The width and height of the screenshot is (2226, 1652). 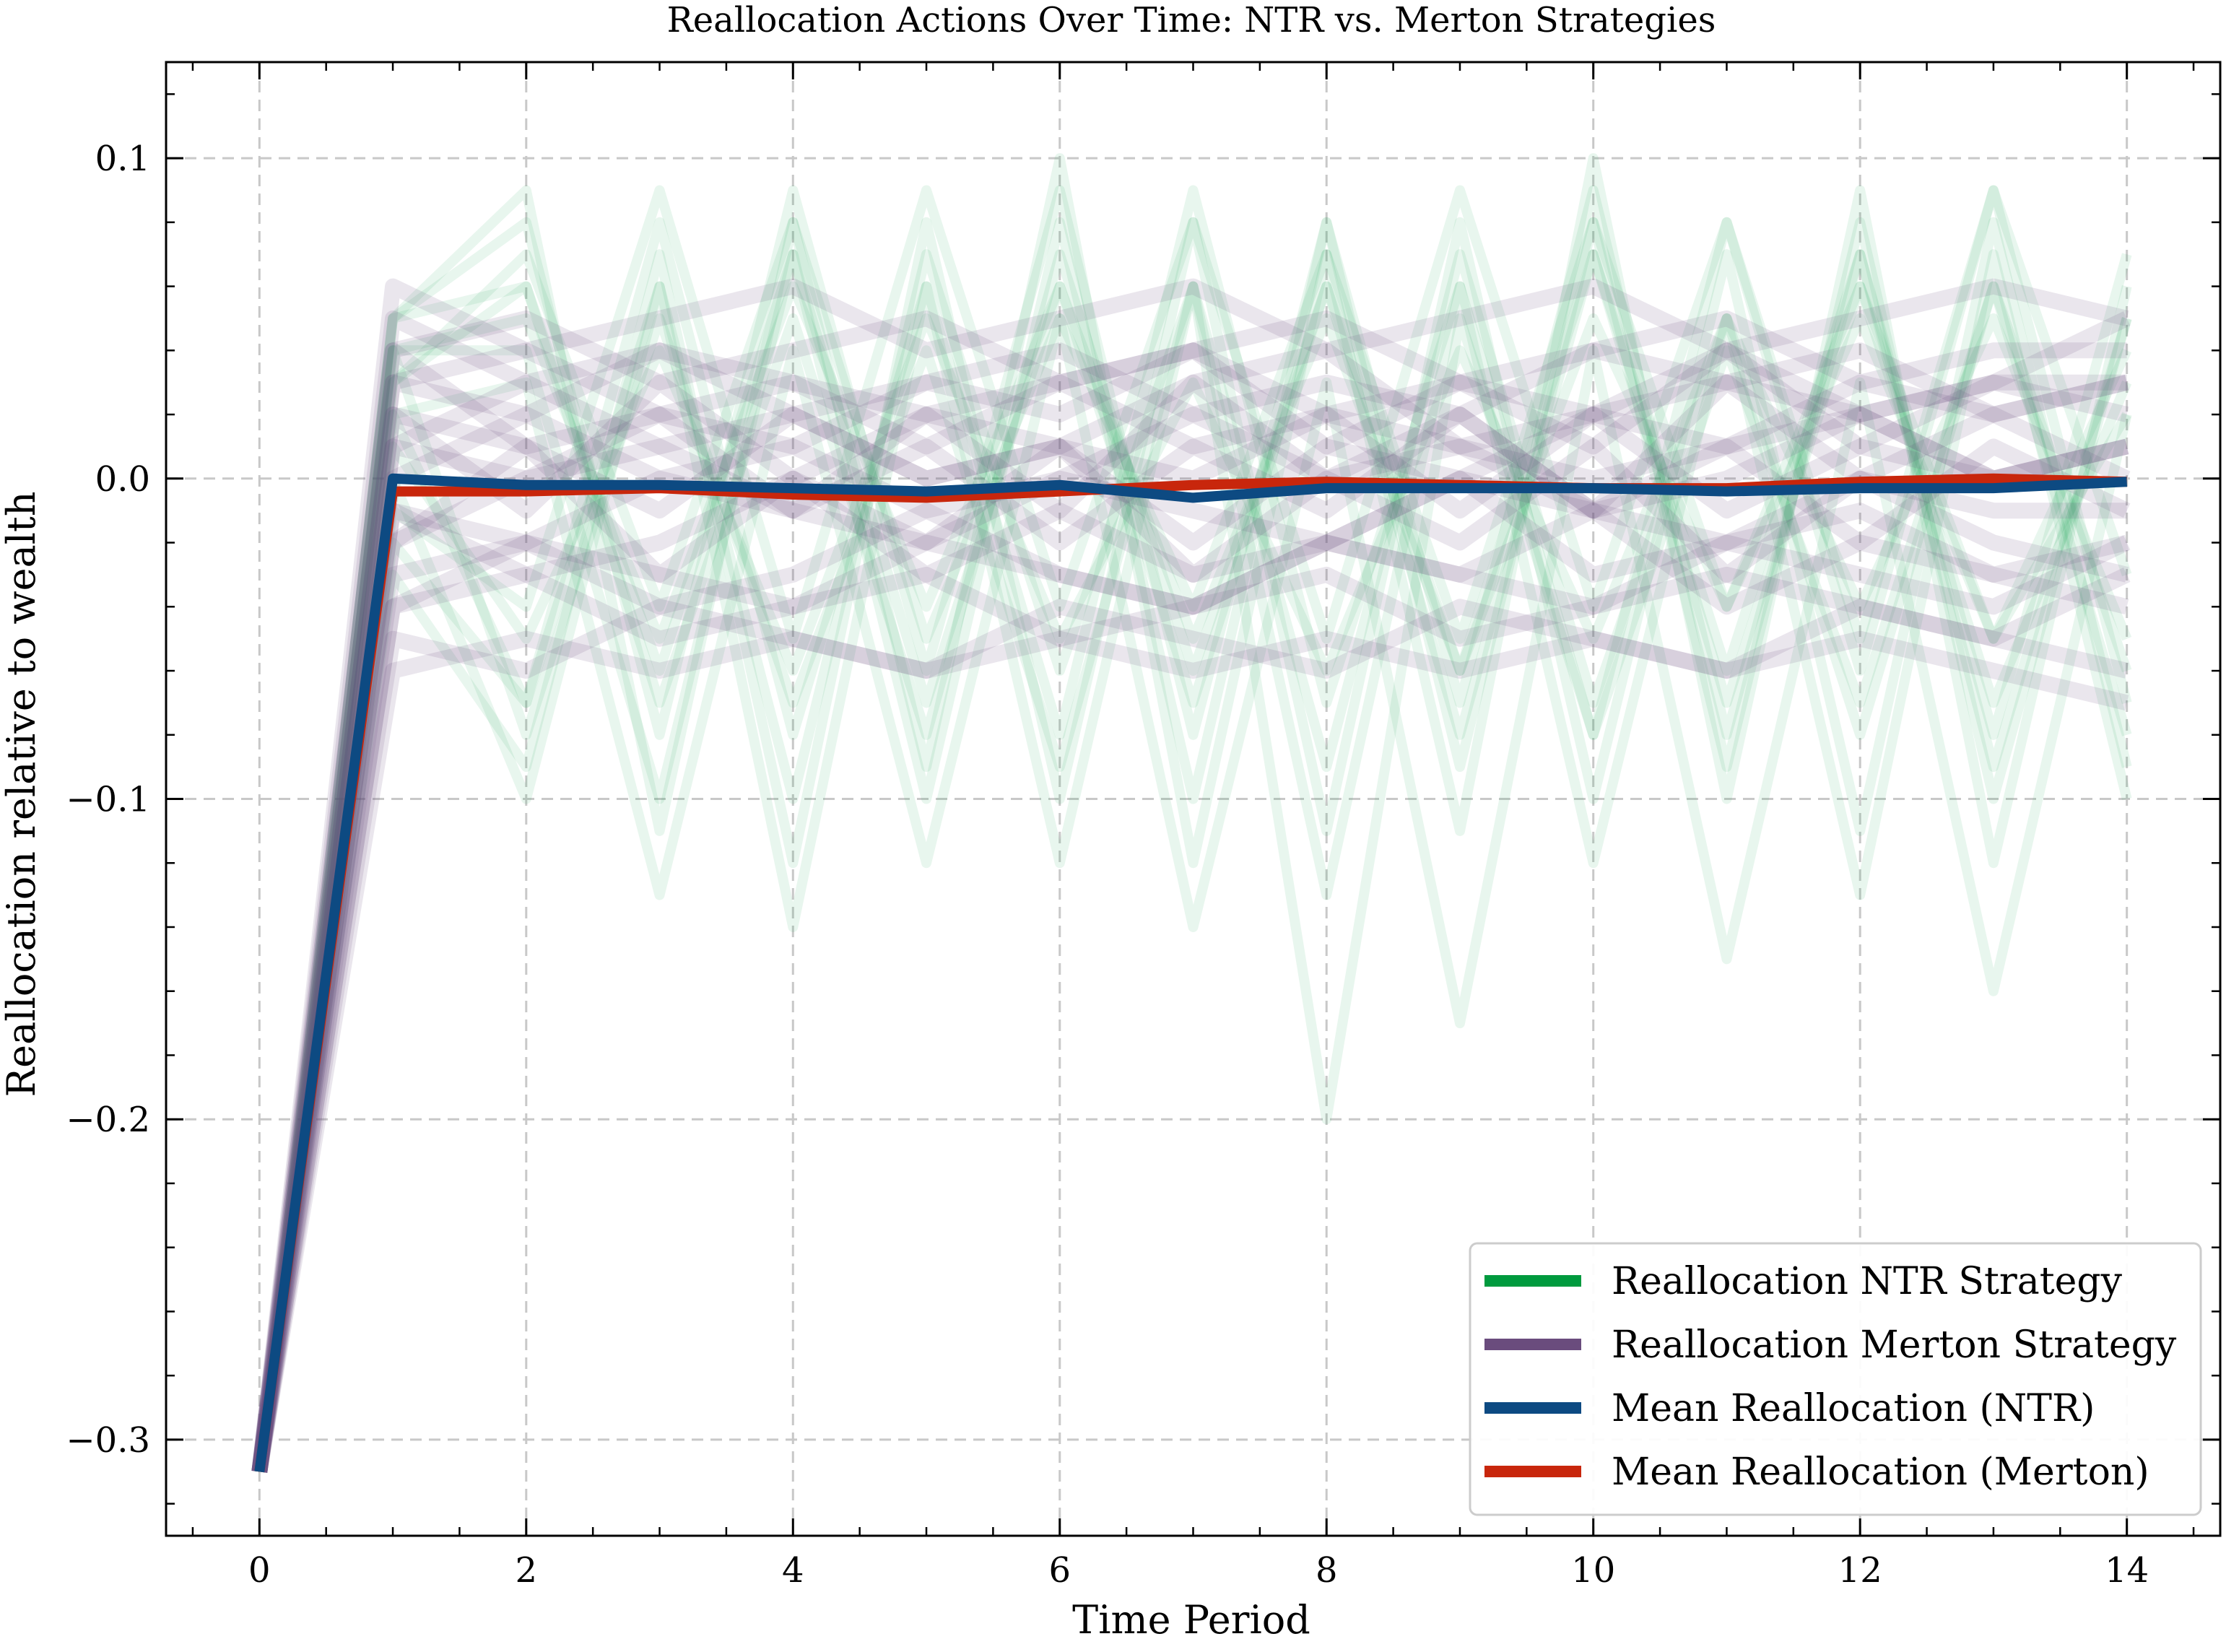 What do you see at coordinates (122, 159) in the screenshot?
I see `y-tick-label: 0.1` at bounding box center [122, 159].